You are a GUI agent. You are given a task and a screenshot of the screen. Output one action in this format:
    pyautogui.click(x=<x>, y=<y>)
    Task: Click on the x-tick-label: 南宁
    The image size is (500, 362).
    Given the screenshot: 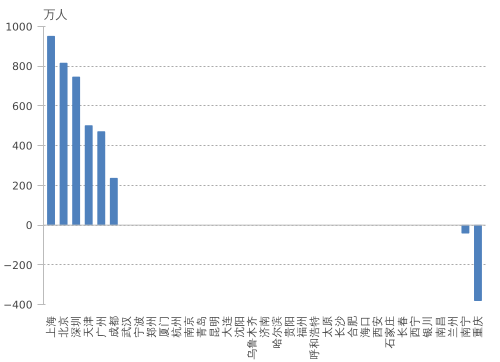 What is the action you would take?
    pyautogui.click(x=465, y=327)
    